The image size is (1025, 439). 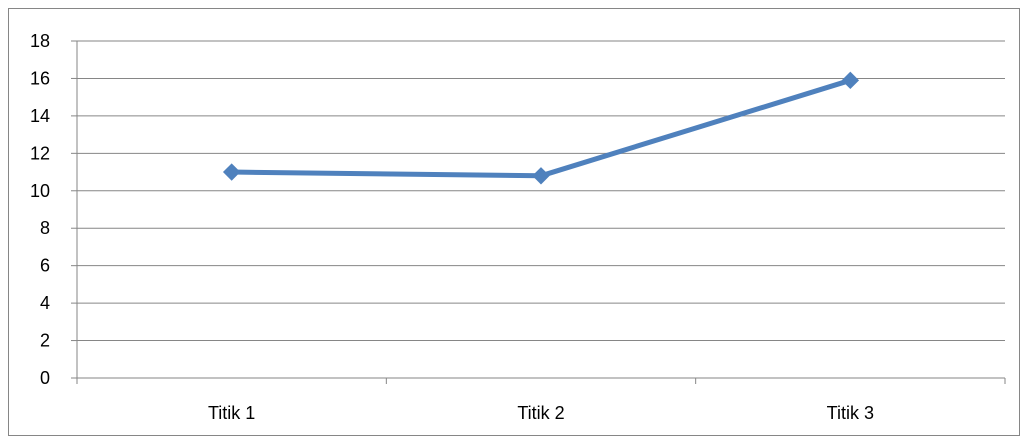 I want to click on y-tick-label: 10, so click(x=40, y=191).